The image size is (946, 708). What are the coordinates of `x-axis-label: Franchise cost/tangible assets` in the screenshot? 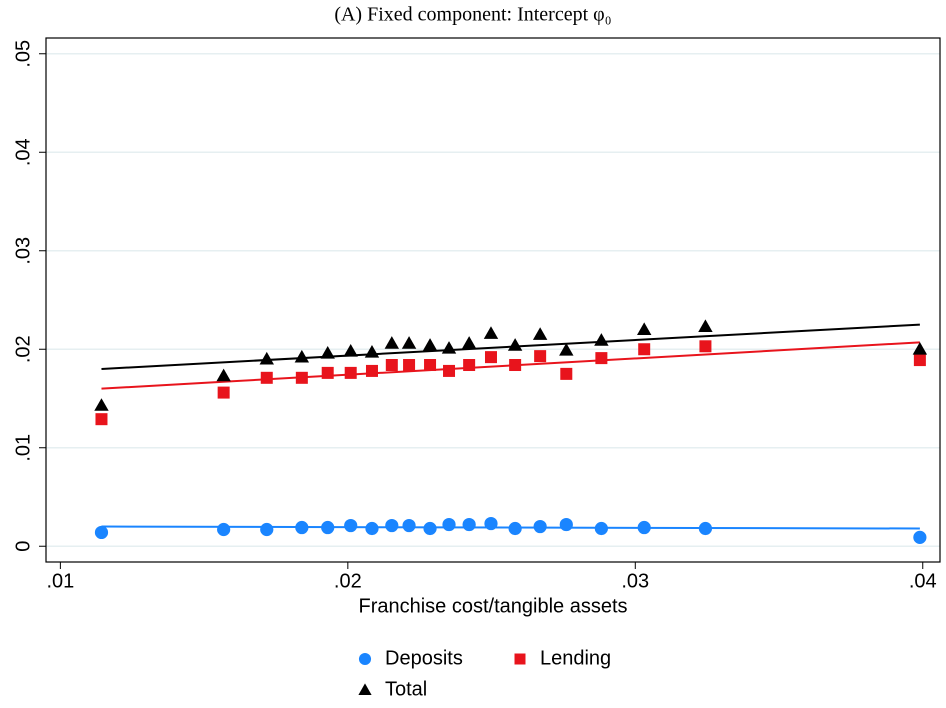 It's located at (492, 606).